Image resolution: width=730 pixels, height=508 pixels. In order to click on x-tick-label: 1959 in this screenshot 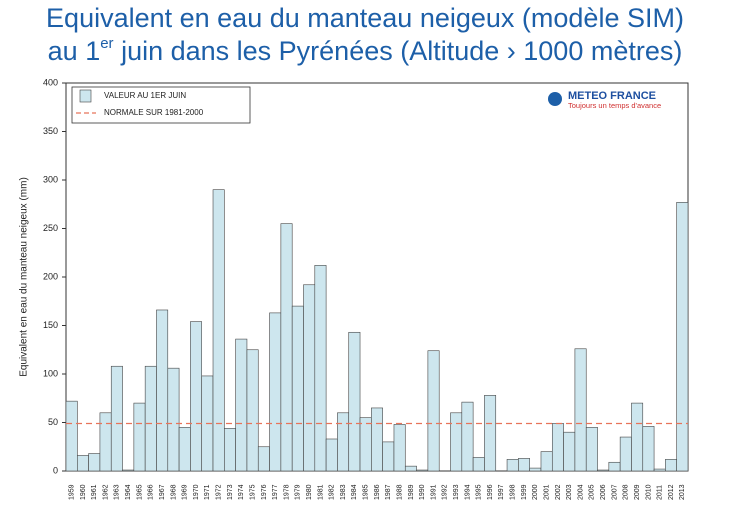, I will do `click(71, 492)`.